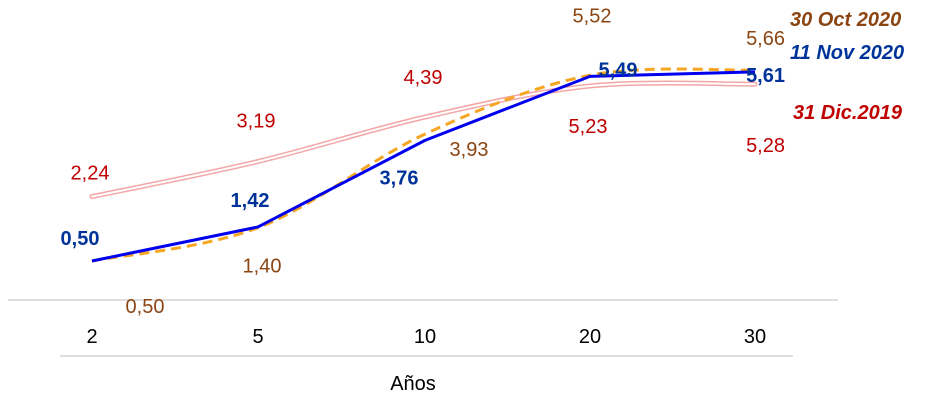 This screenshot has width=943, height=394. I want to click on data-label-dic: 5,23, so click(588, 127).